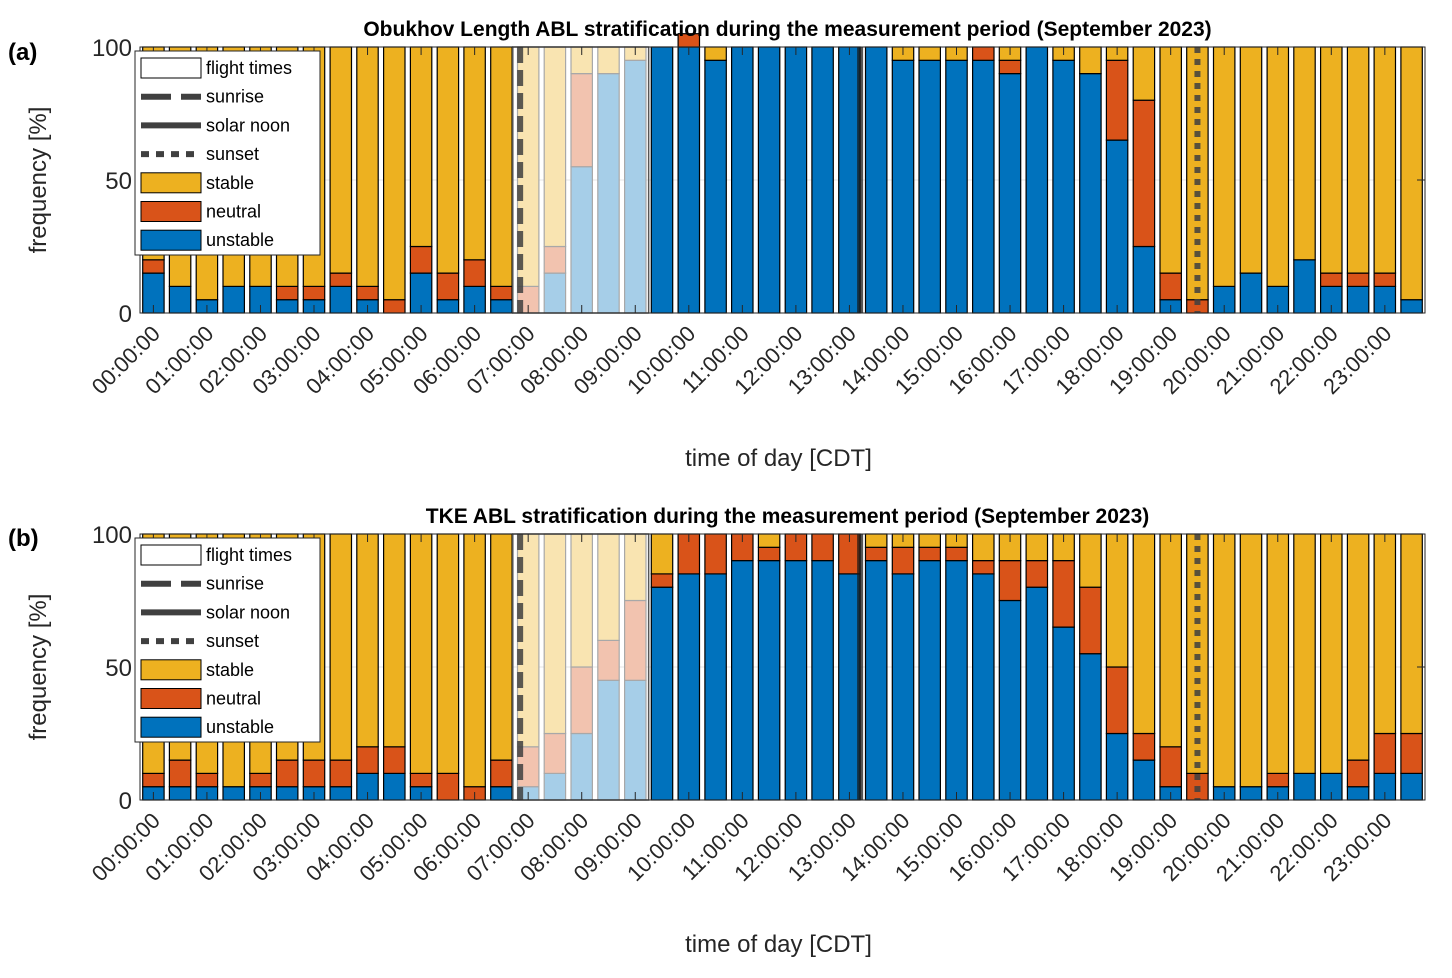  Describe the element at coordinates (112, 535) in the screenshot. I see `ytick-label: 100` at that location.